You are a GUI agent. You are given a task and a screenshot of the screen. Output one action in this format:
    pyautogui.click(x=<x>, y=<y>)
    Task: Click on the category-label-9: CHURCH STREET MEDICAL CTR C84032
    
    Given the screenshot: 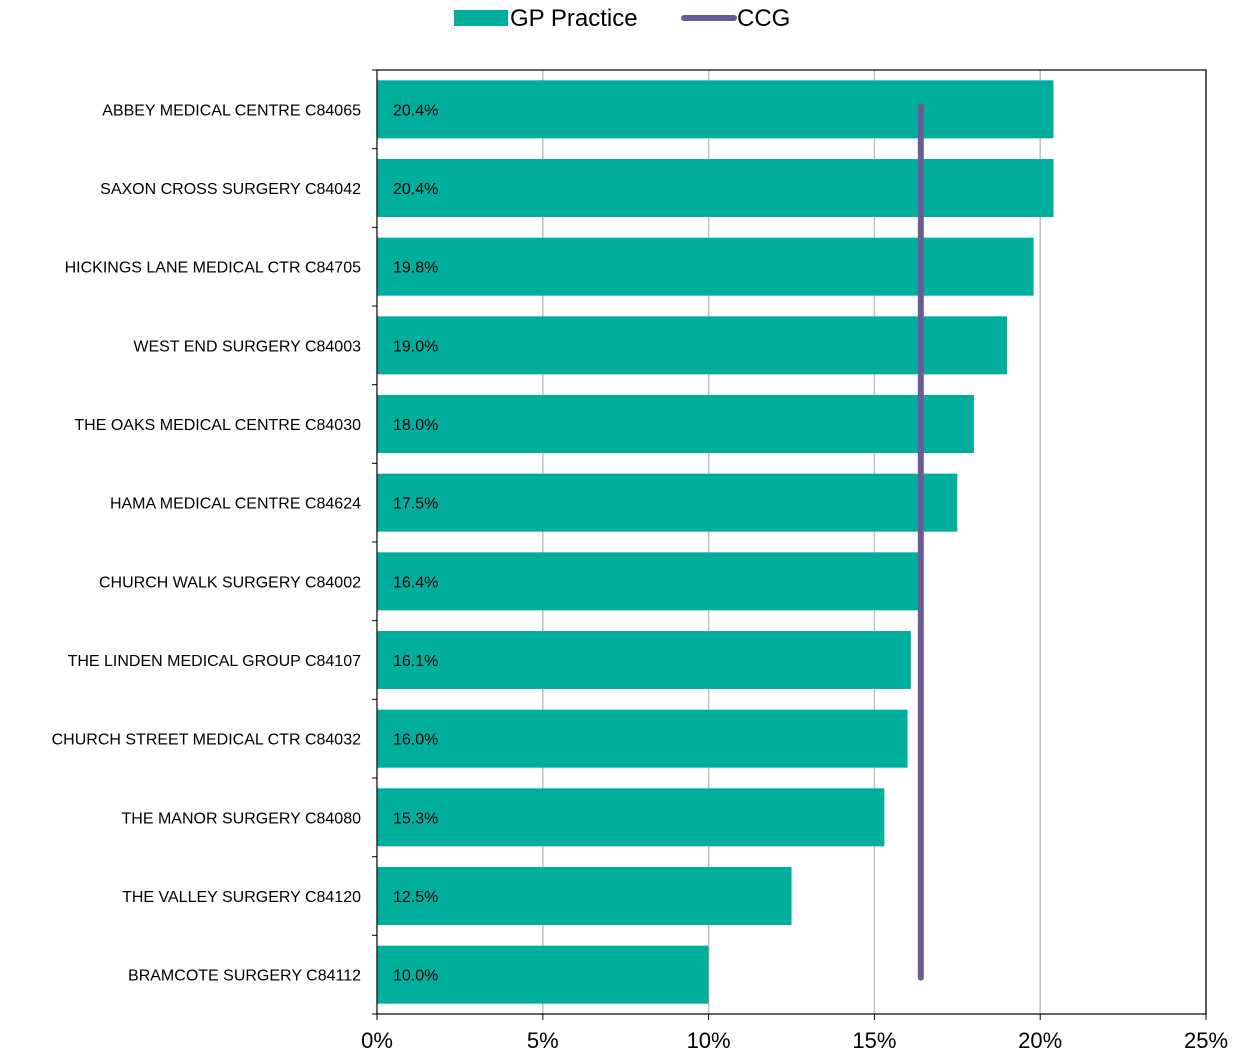 What is the action you would take?
    pyautogui.click(x=207, y=740)
    